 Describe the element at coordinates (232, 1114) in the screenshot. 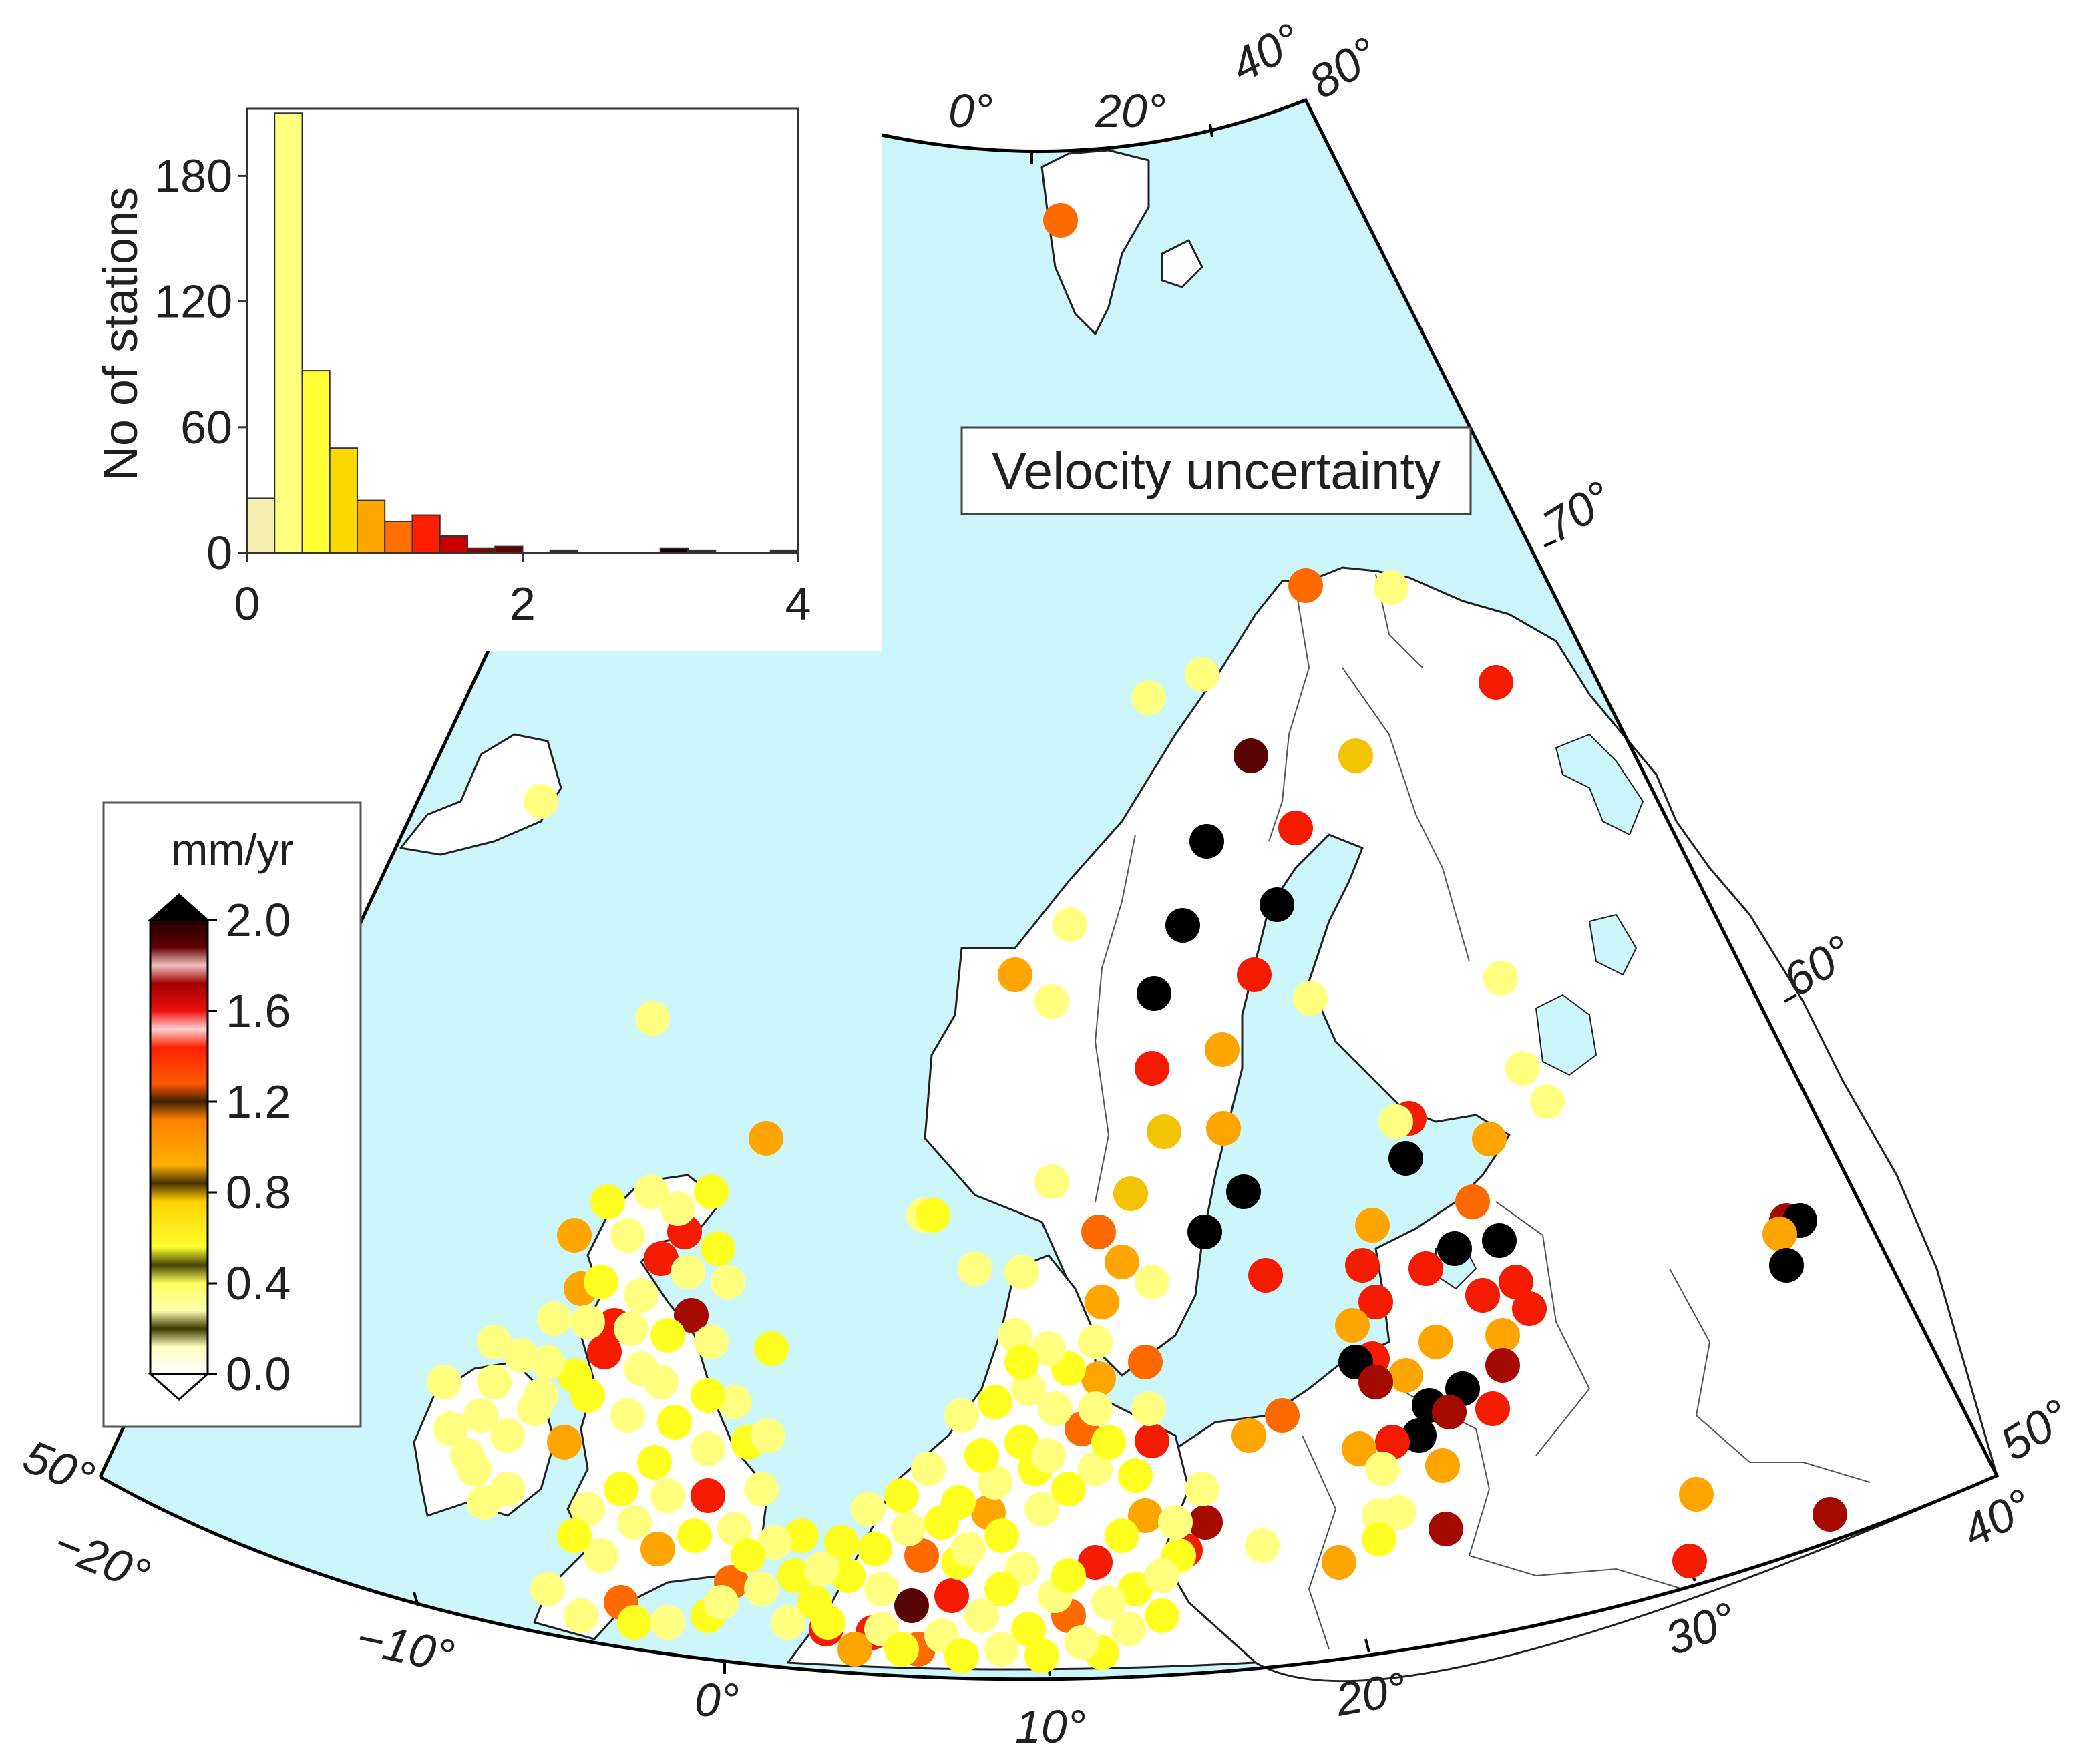

I see `colorbar-legend: mm/yr 2.0 1.6 1.2 0.8 0.4 0.0` at that location.